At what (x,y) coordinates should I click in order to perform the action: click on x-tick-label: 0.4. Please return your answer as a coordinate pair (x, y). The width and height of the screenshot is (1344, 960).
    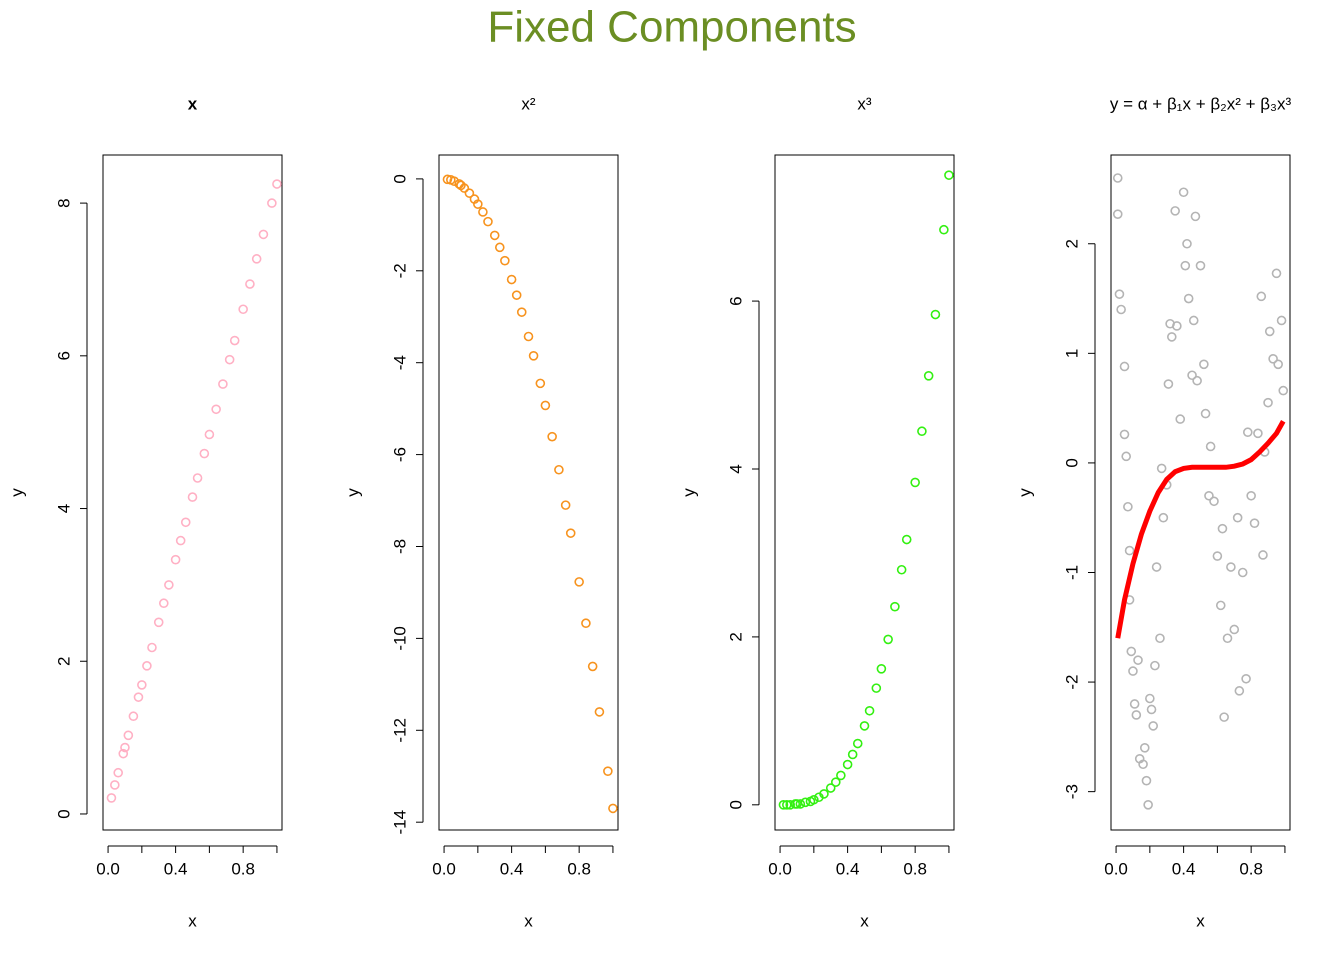
    Looking at the image, I should click on (512, 868).